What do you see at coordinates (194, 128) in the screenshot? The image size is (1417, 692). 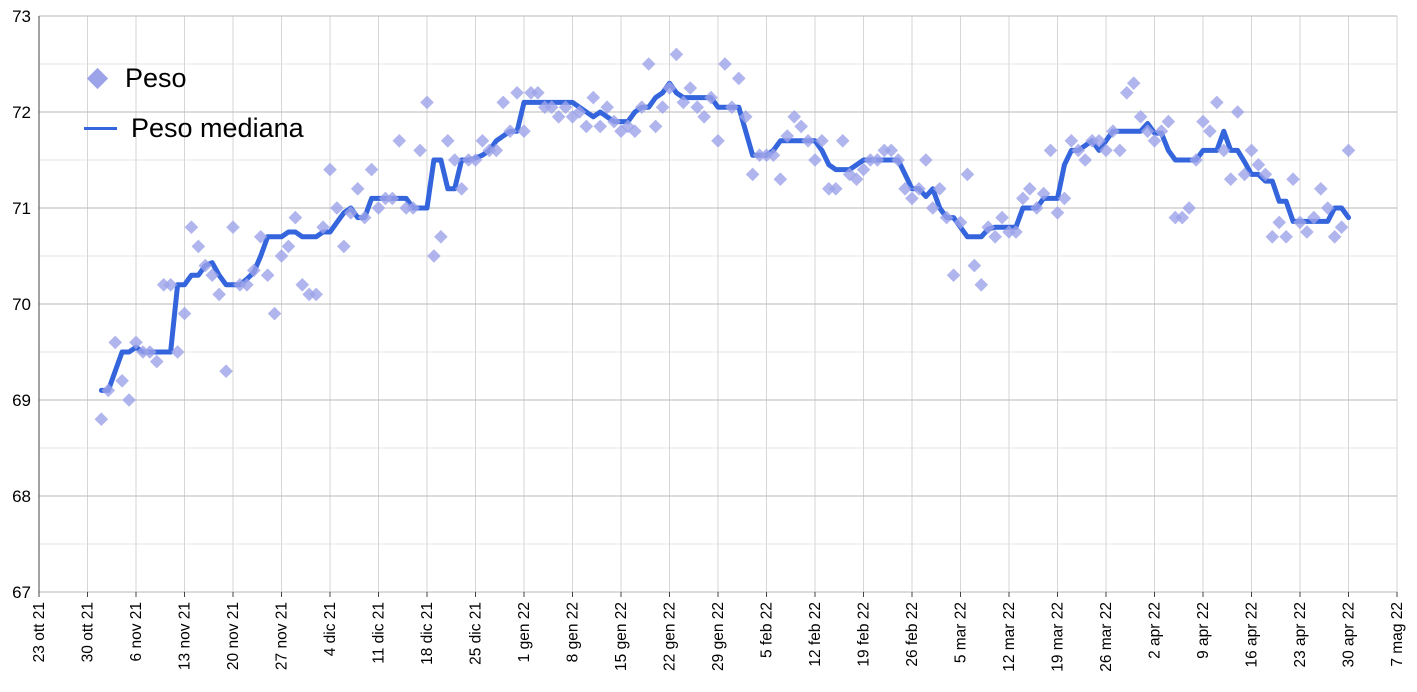 I see `legend-item-peso-mediana: Peso mediana` at bounding box center [194, 128].